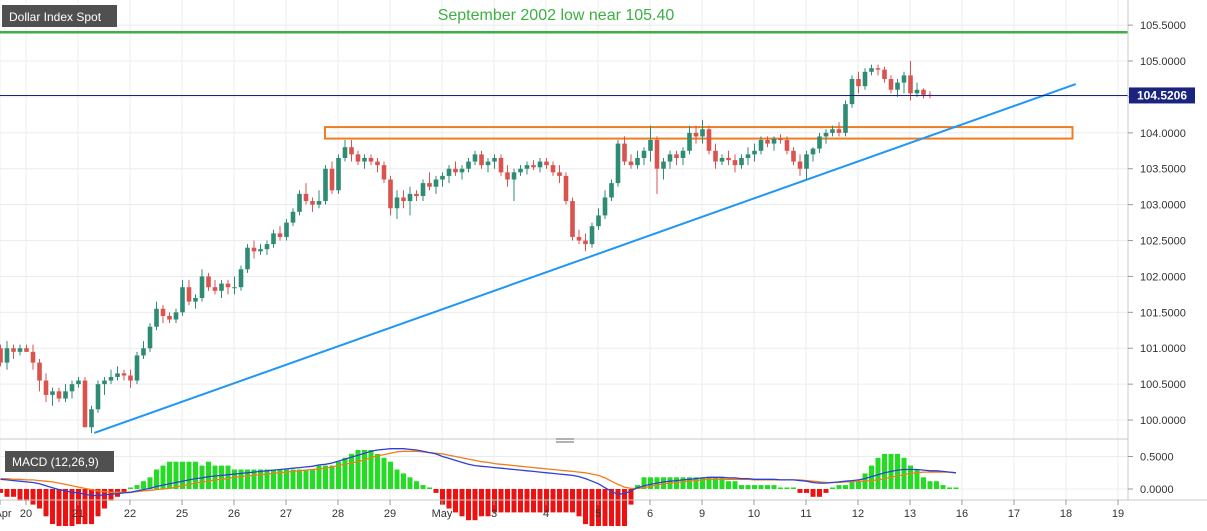 This screenshot has width=1207, height=531. What do you see at coordinates (1157, 458) in the screenshot?
I see `macd-tick-label: 0.5000` at bounding box center [1157, 458].